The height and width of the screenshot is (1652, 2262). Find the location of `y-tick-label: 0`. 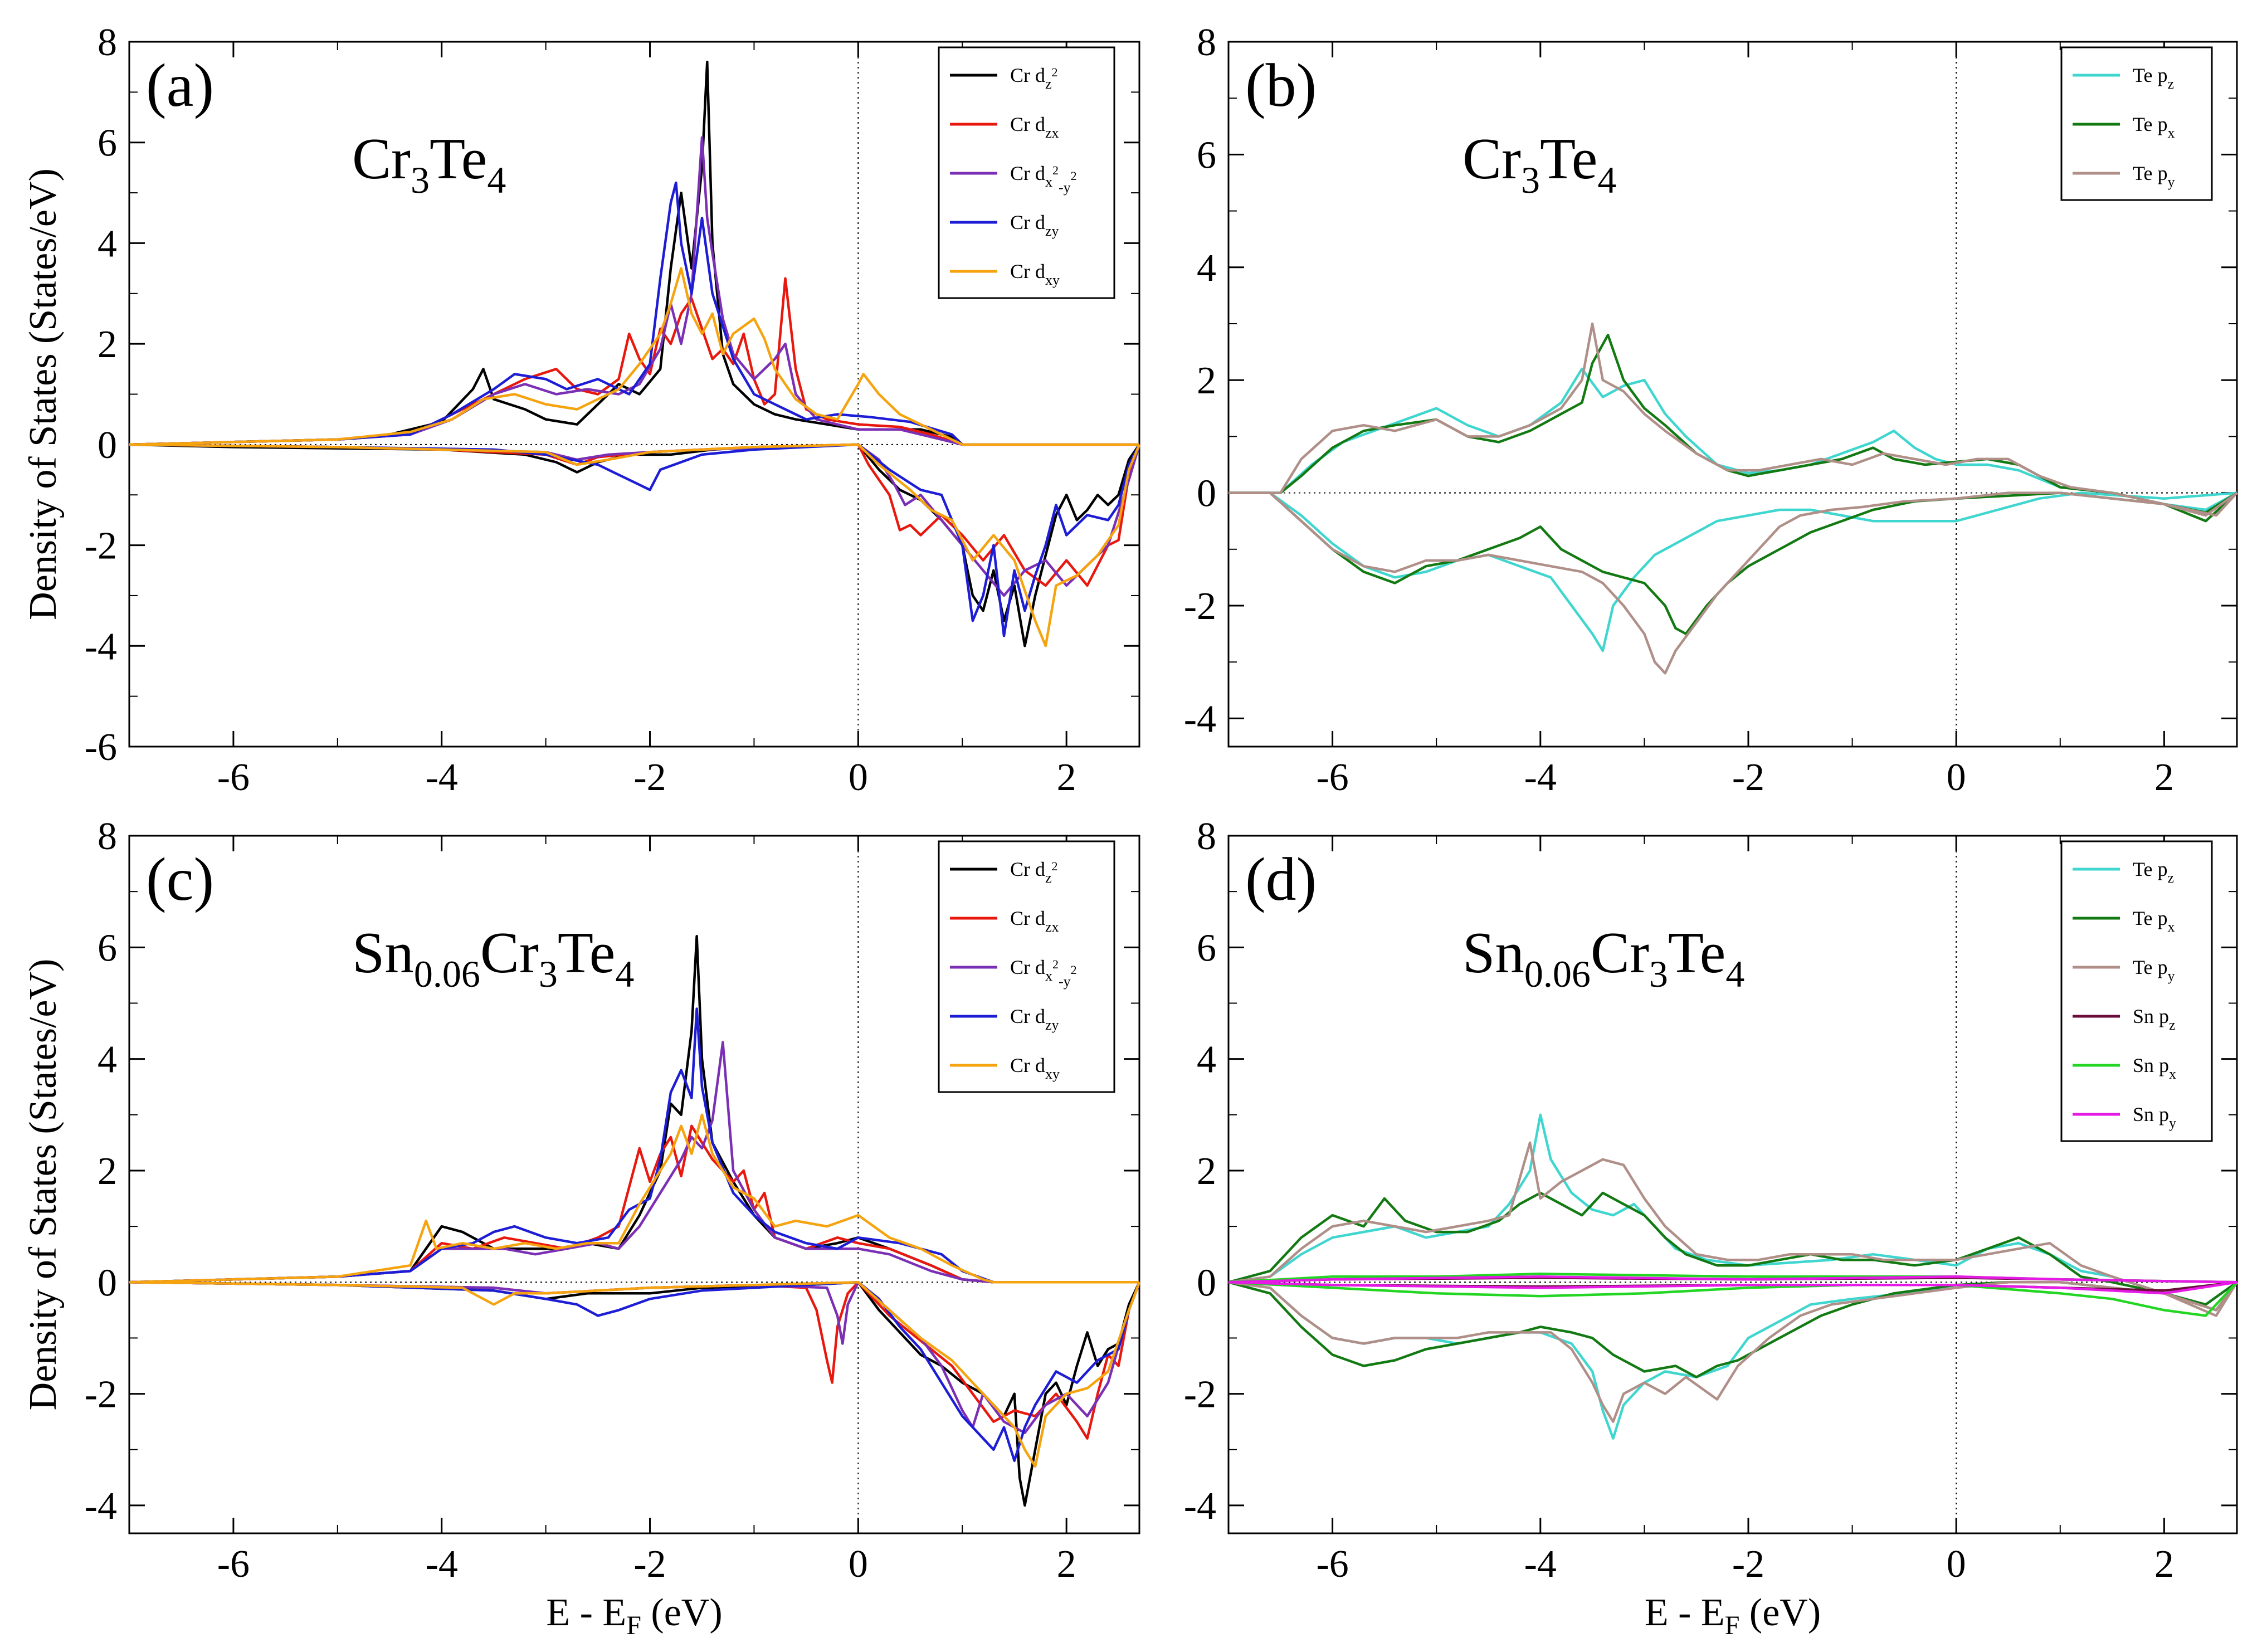

y-tick-label: 0 is located at coordinates (1207, 493).